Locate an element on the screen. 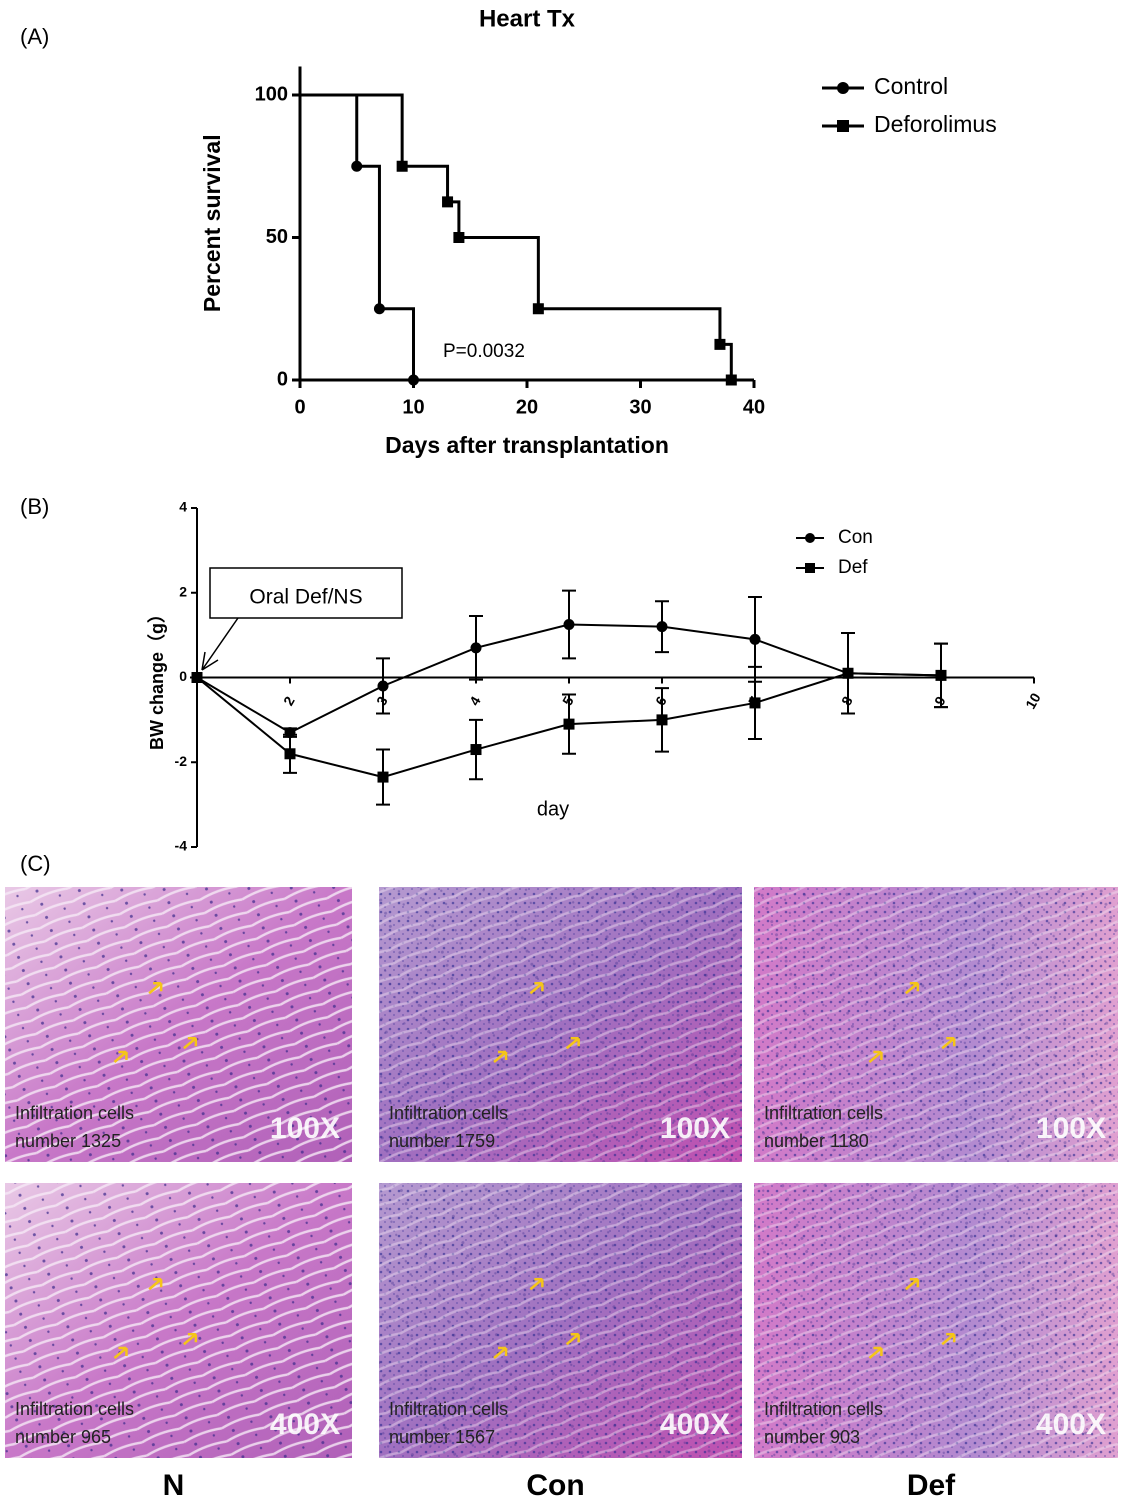  panel-label: (A) is located at coordinates (34, 36).